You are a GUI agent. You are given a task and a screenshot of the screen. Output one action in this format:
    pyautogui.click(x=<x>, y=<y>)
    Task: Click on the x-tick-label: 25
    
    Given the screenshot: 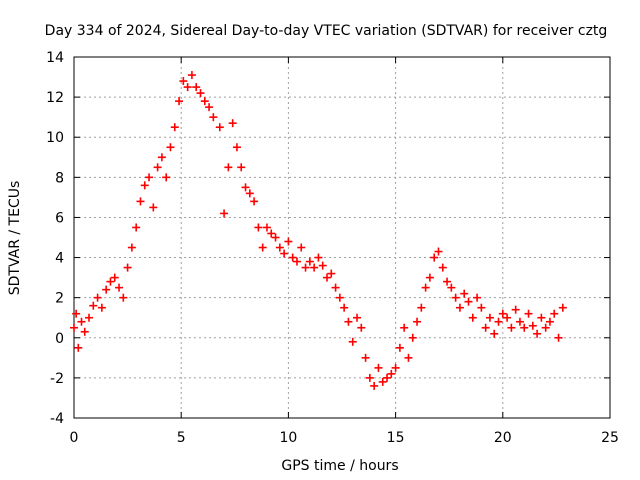 What is the action you would take?
    pyautogui.click(x=610, y=438)
    